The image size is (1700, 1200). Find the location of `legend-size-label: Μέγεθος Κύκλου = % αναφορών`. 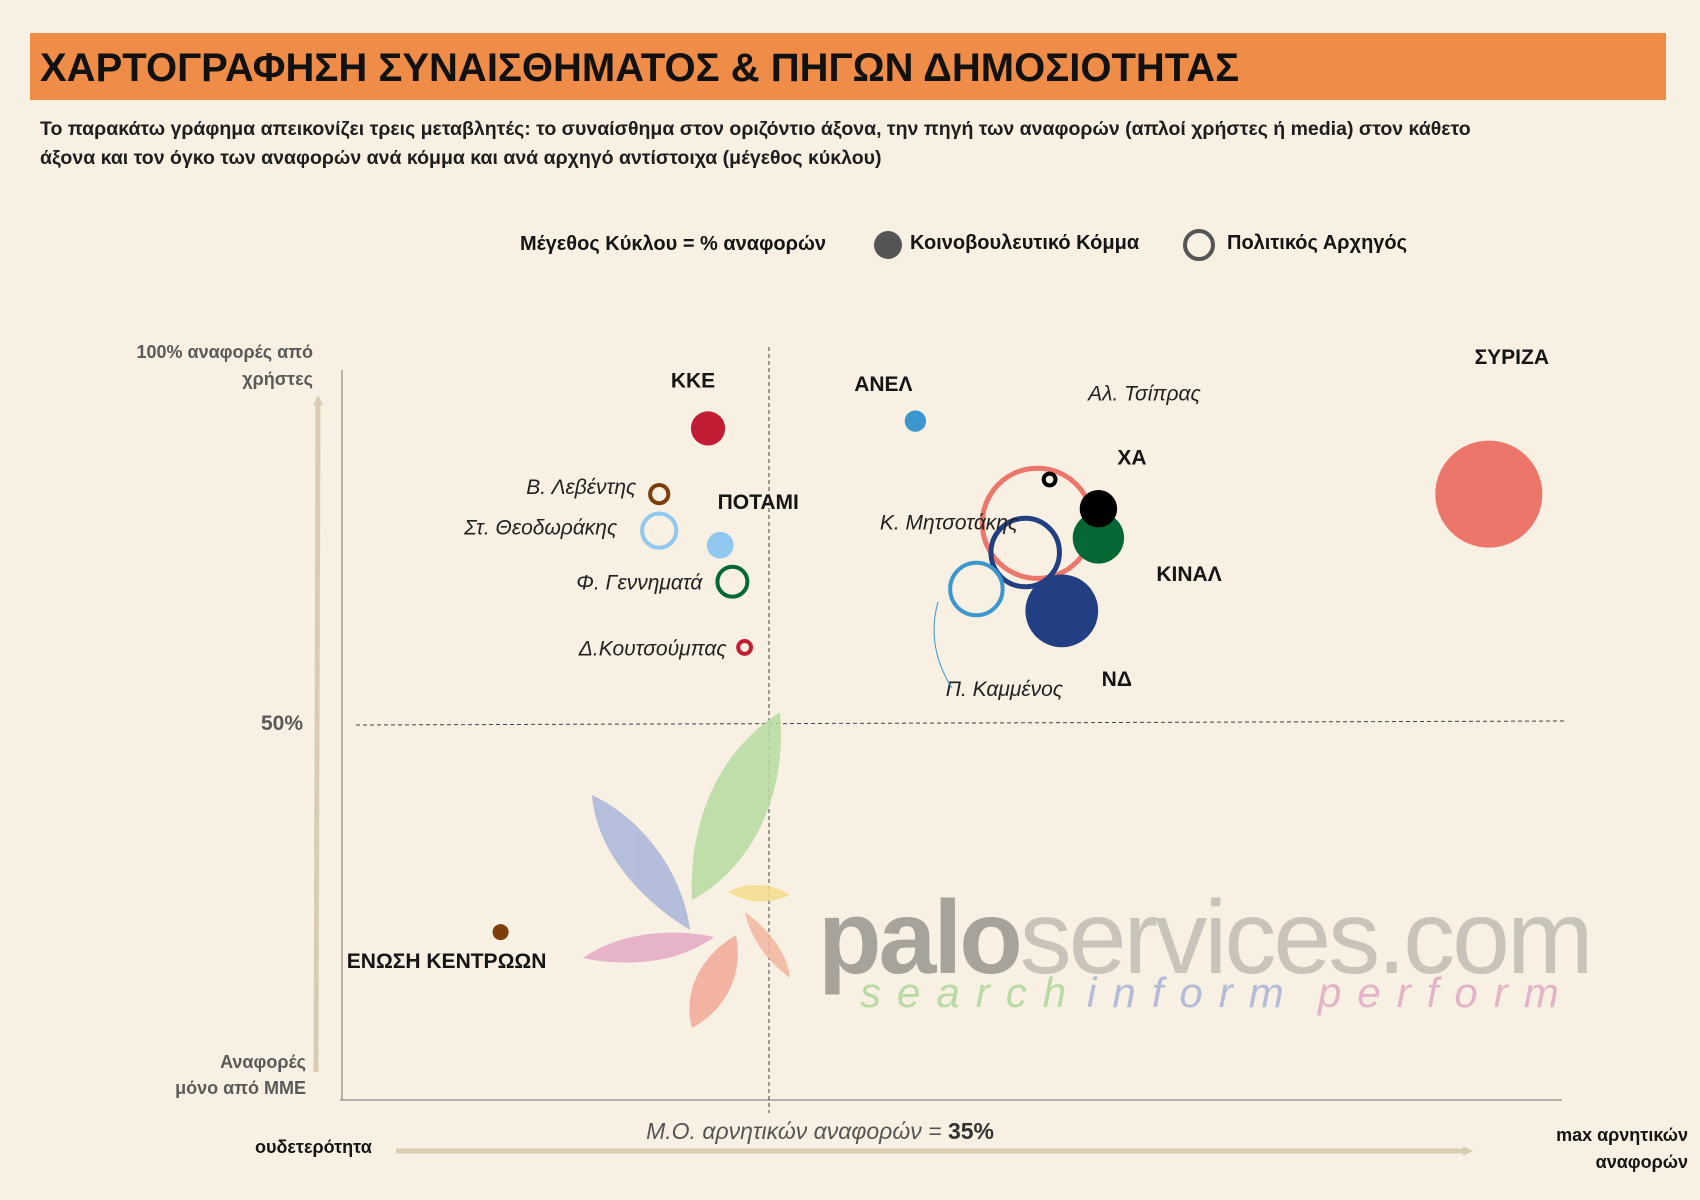

legend-size-label: Μέγεθος Κύκλου = % αναφορών is located at coordinates (673, 244).